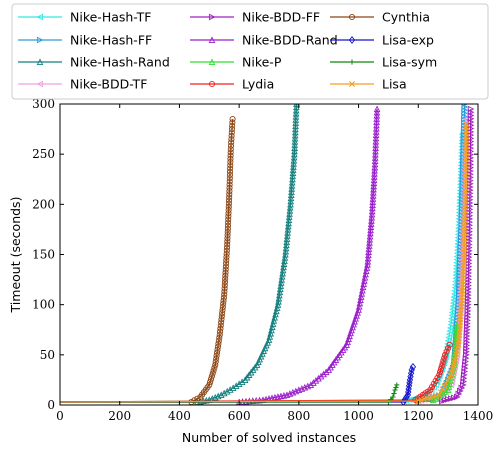 The width and height of the screenshot is (498, 451). What do you see at coordinates (406, 17) in the screenshot?
I see `legend-label: Cynthia` at bounding box center [406, 17].